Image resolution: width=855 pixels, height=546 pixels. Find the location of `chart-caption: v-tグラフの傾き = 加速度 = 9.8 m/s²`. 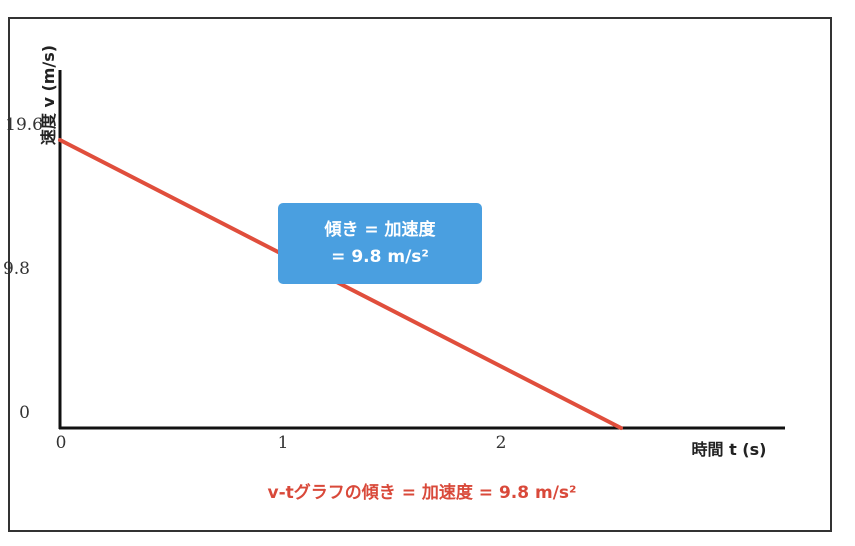

chart-caption: v-tグラフの傾き = 加速度 = 9.8 m/s² is located at coordinates (422, 492).